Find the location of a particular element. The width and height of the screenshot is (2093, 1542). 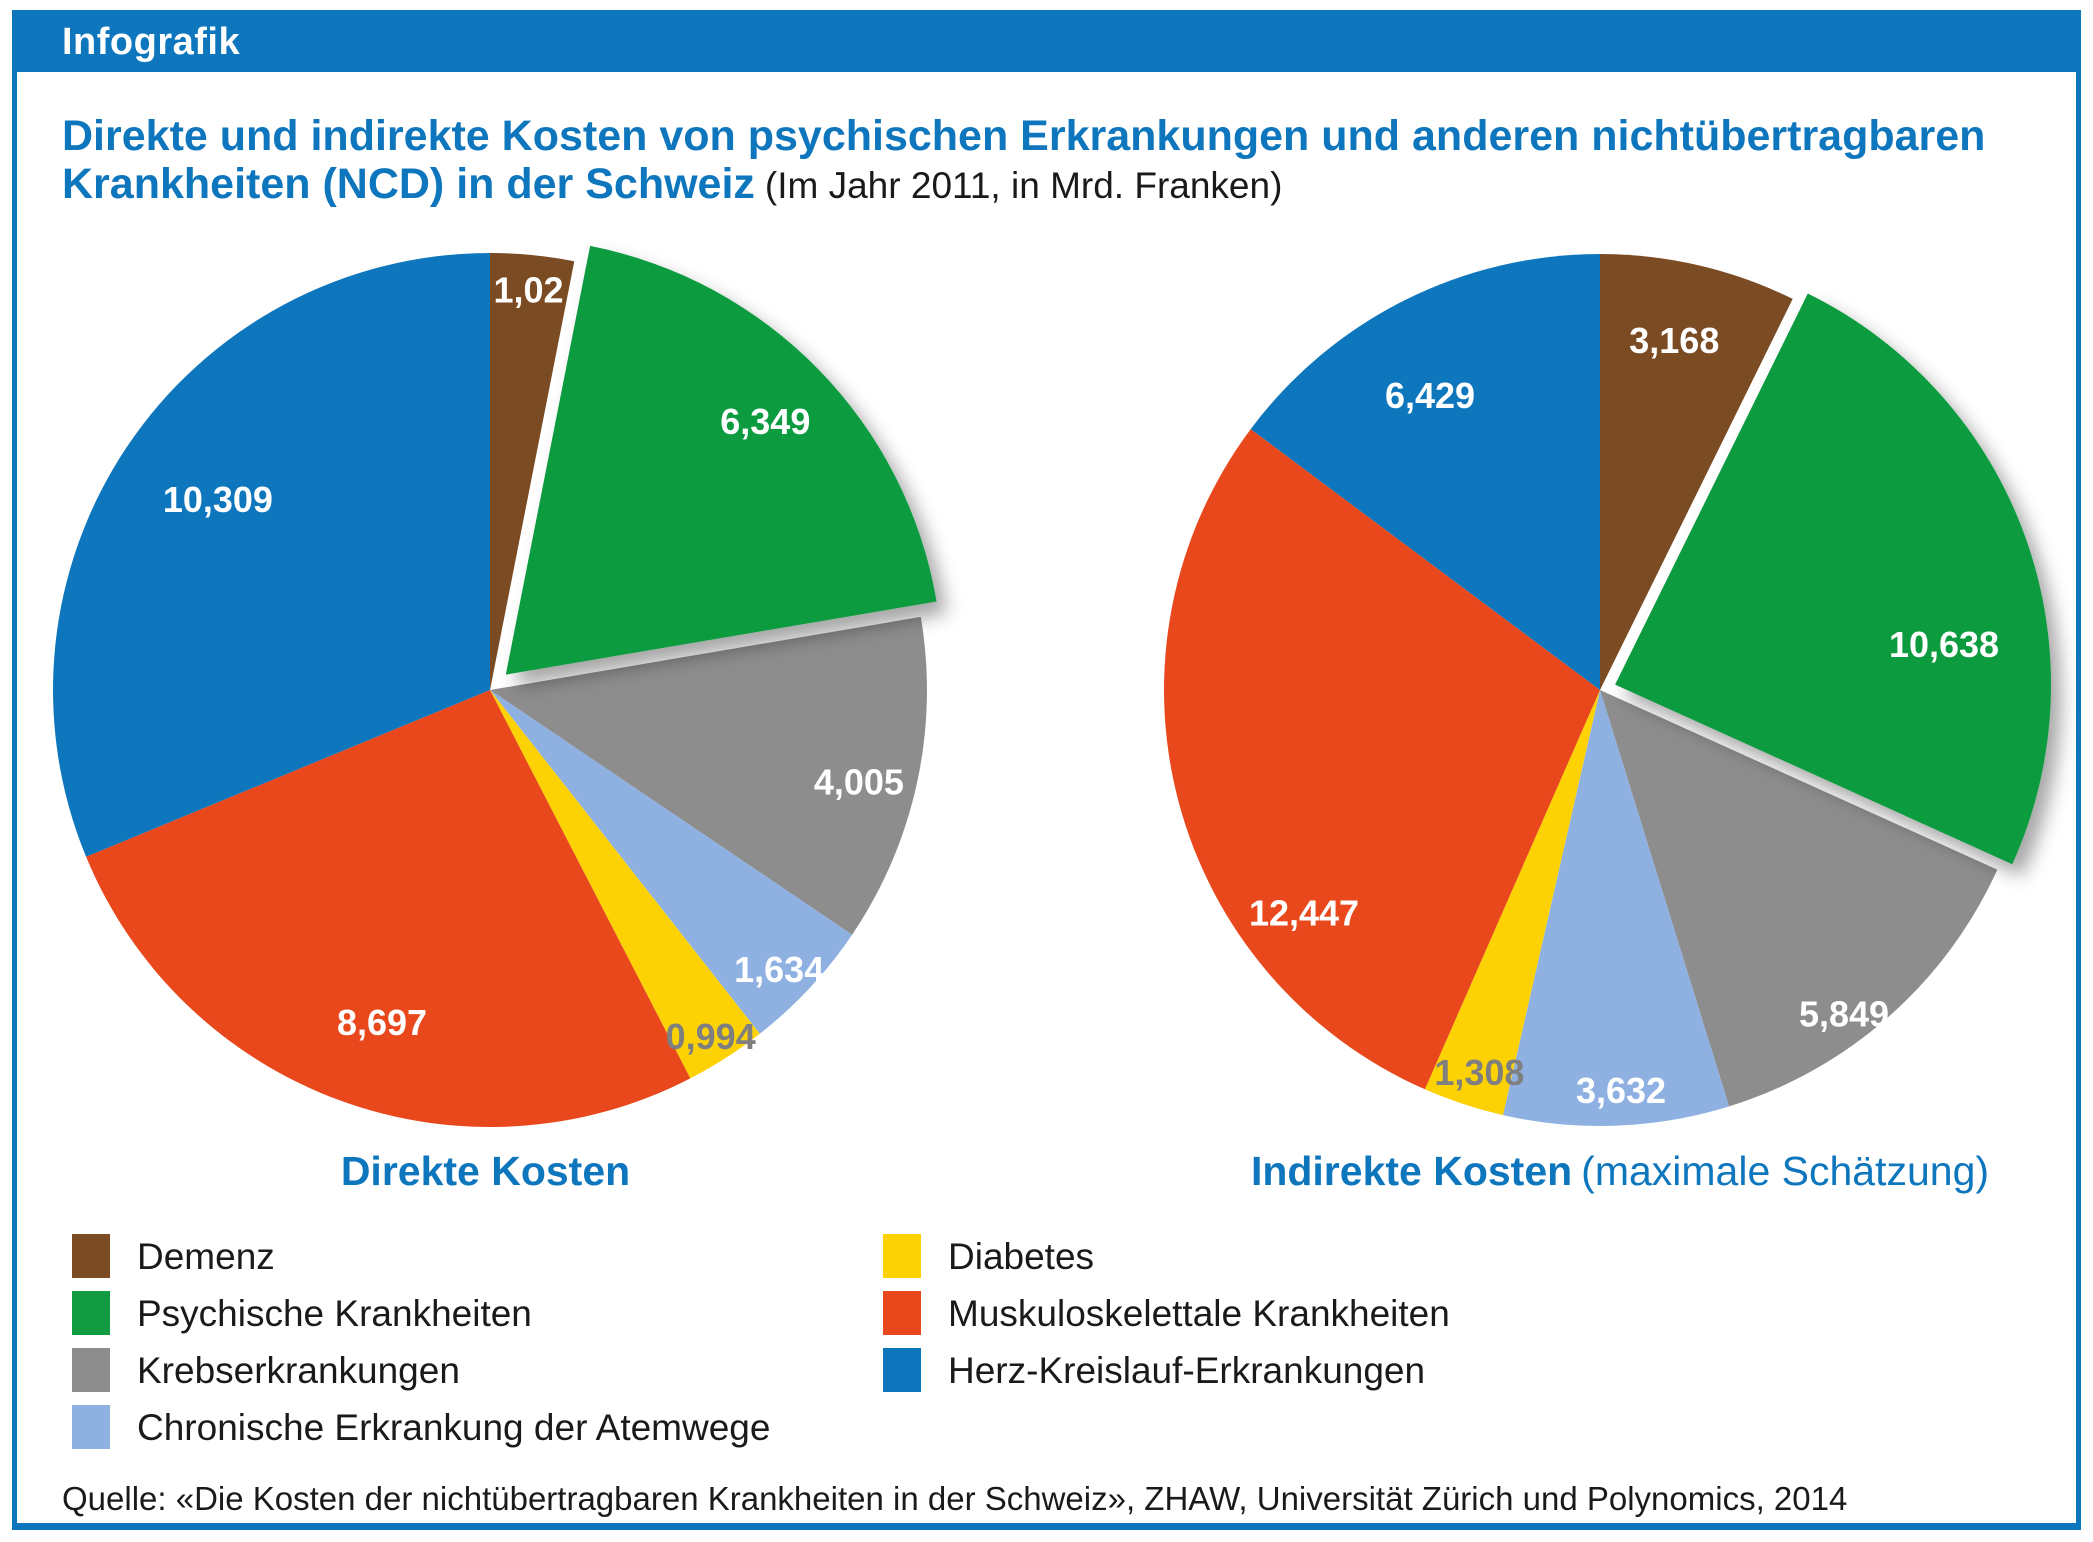

slice-value-label: 0,994 is located at coordinates (711, 1036).